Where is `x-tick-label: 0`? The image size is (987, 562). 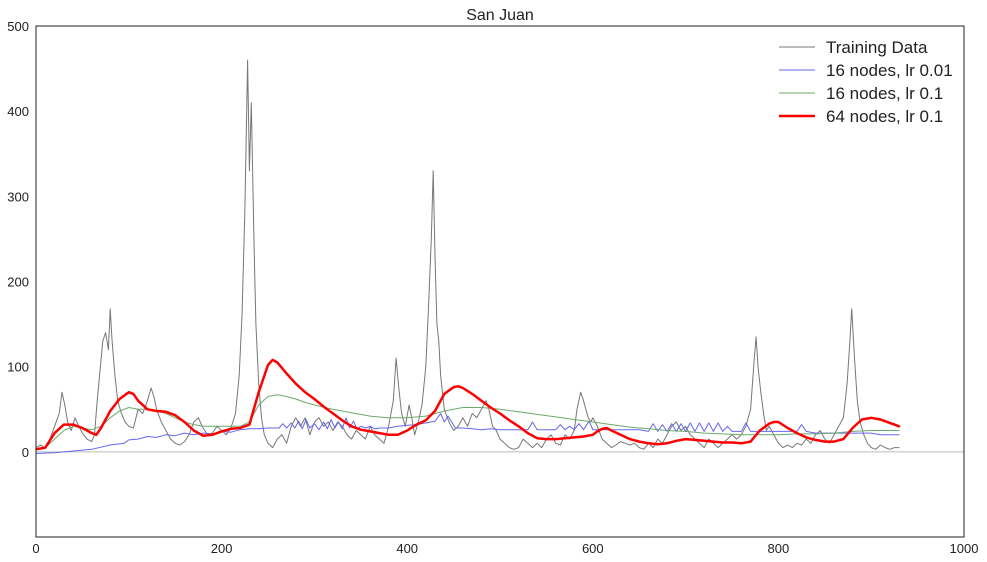 x-tick-label: 0 is located at coordinates (35, 548).